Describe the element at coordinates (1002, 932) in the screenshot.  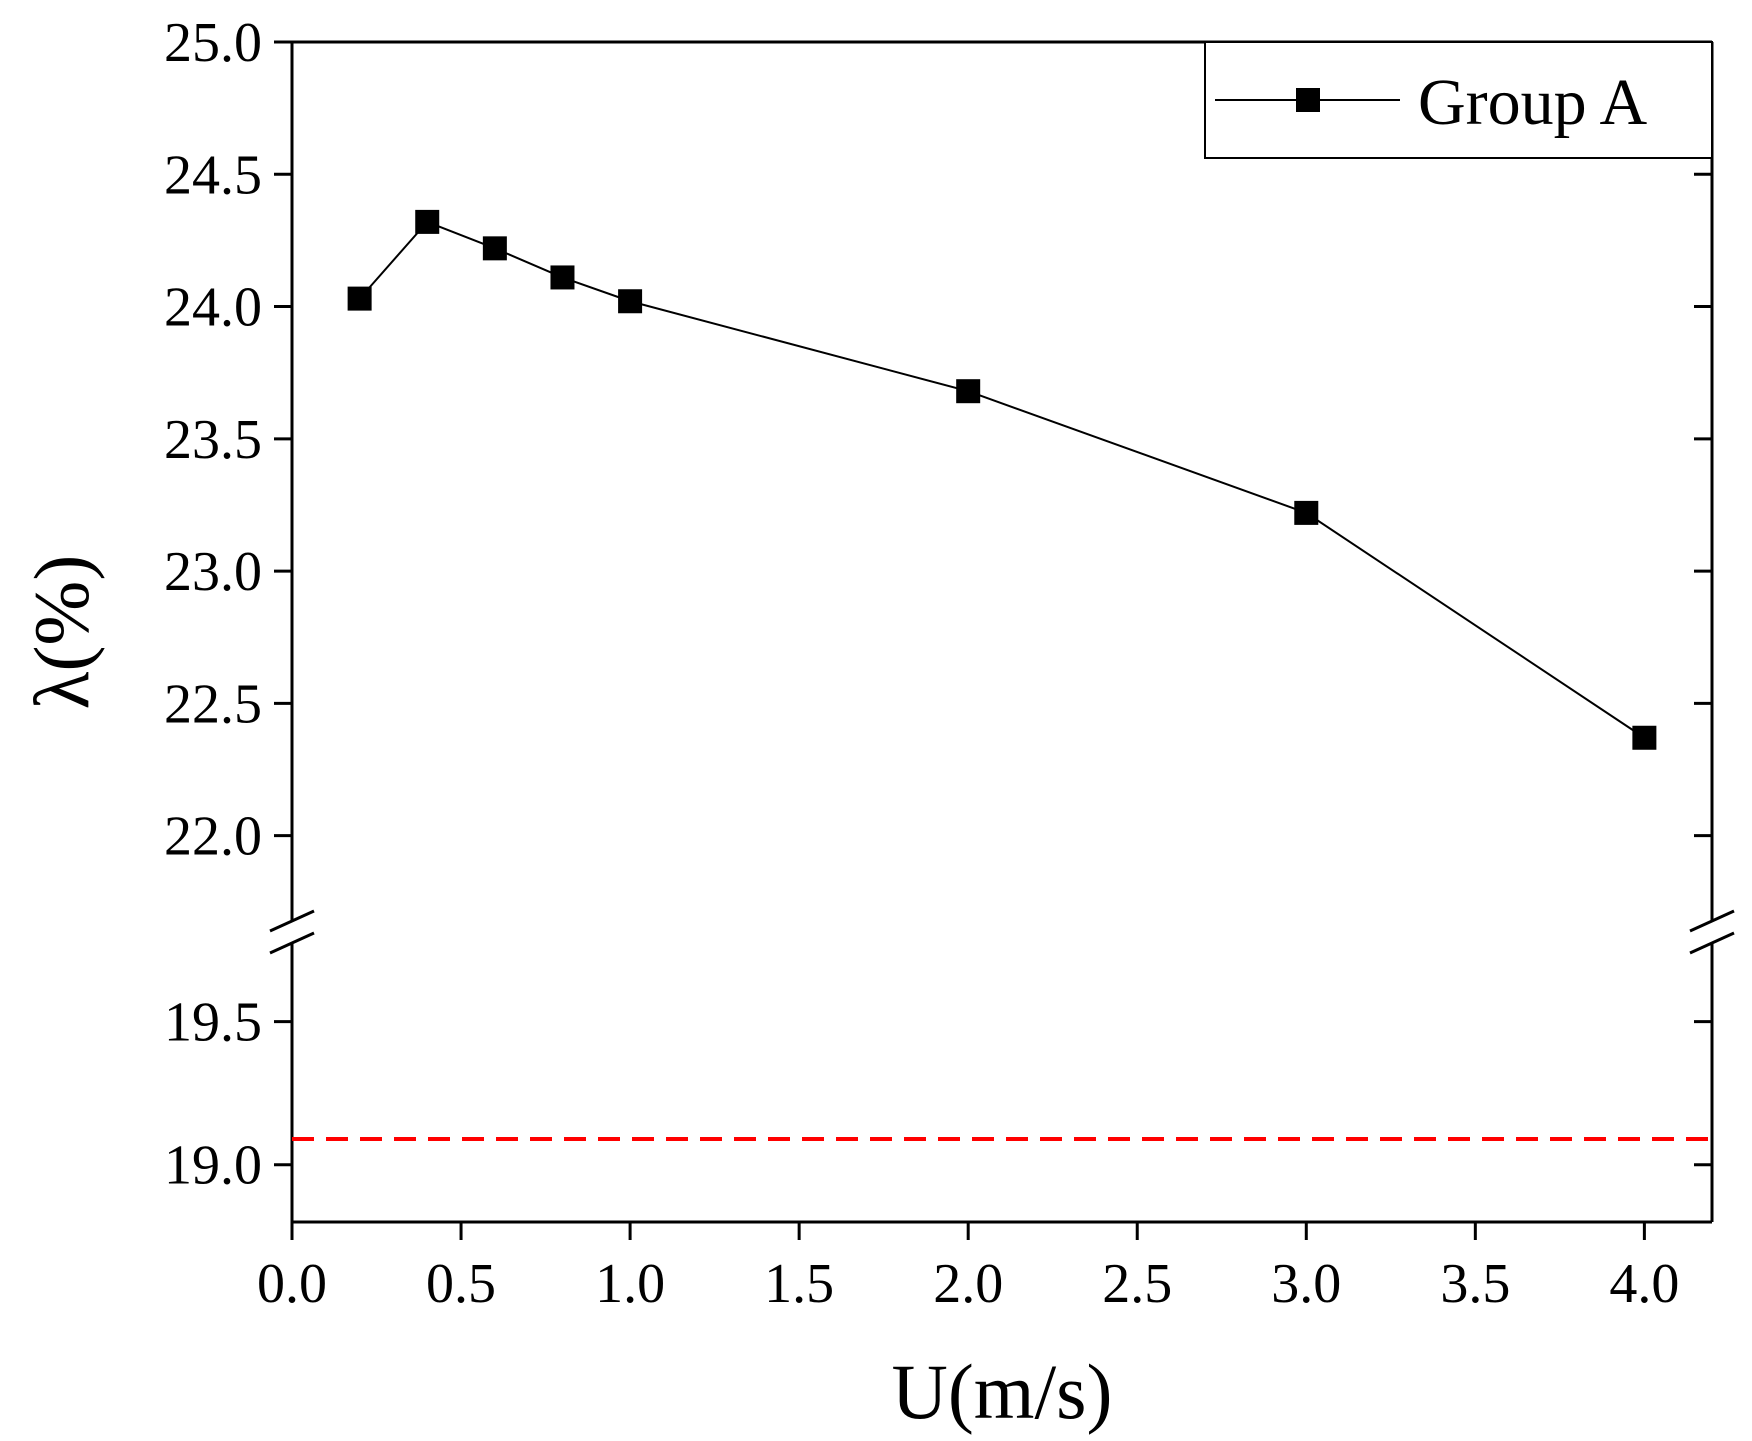
I see `axis-break-marks` at that location.